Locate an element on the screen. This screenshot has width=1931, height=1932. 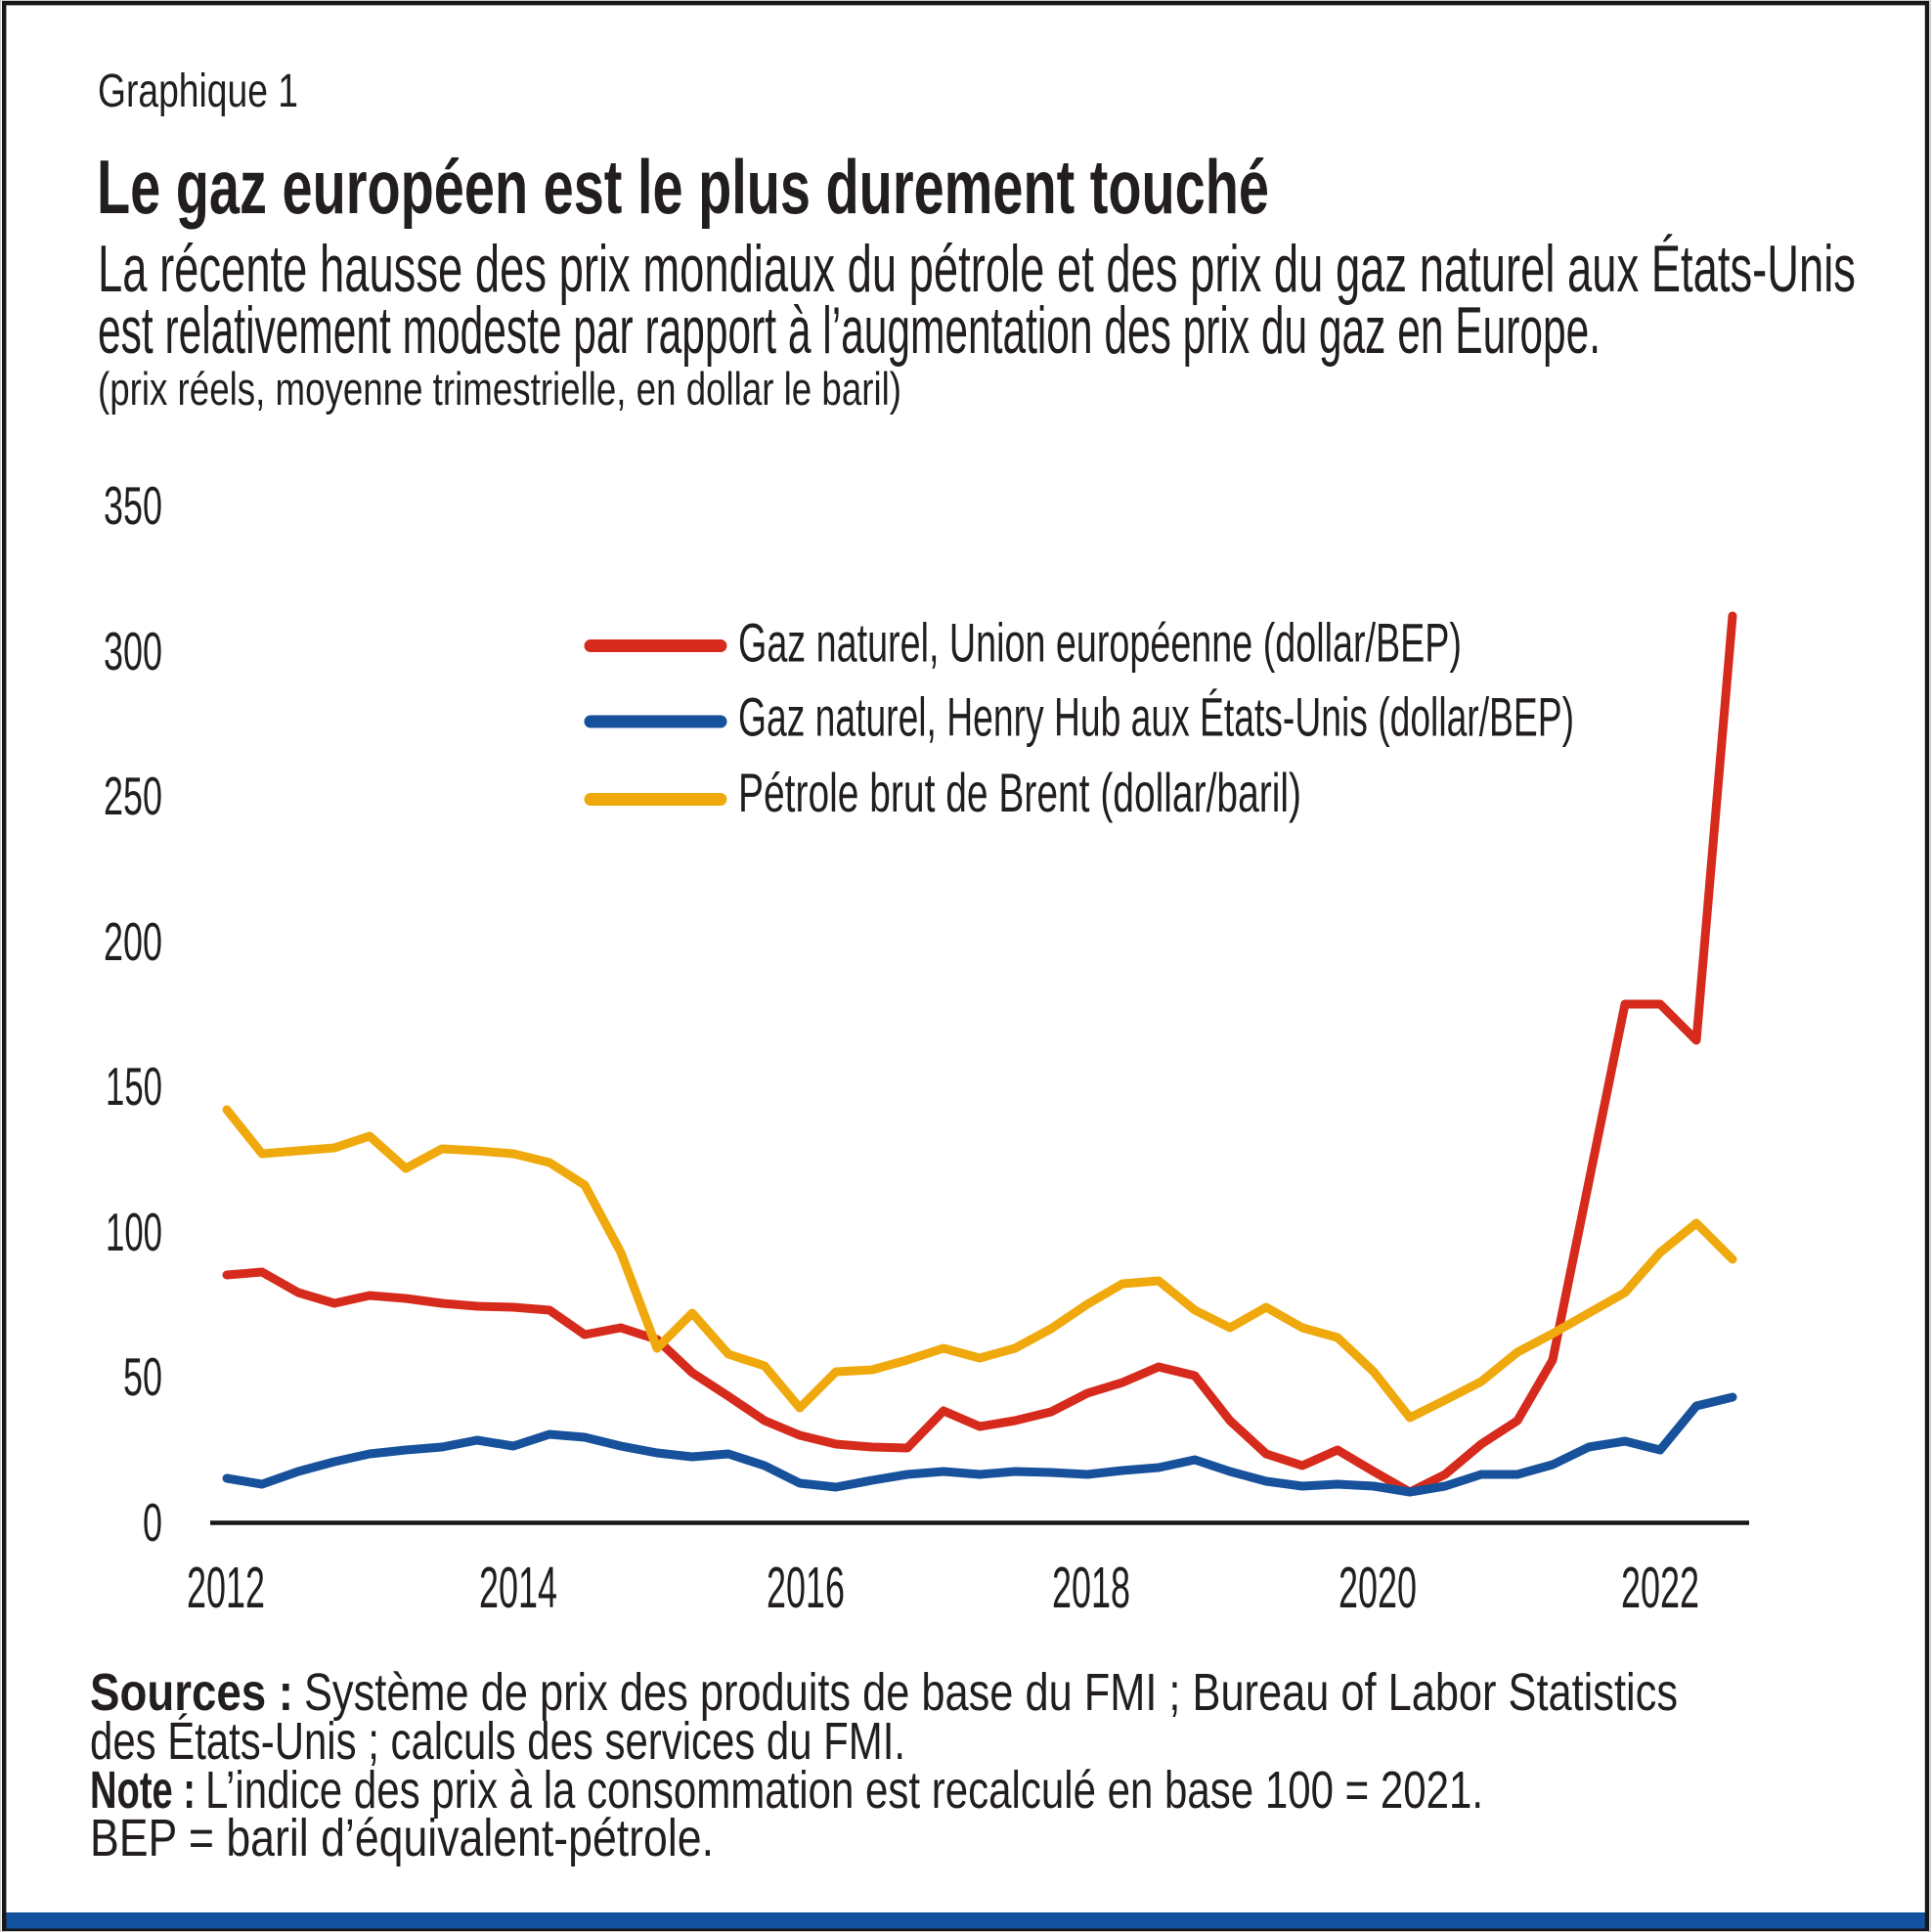
svg-text: 2020 is located at coordinates (1378, 1588).